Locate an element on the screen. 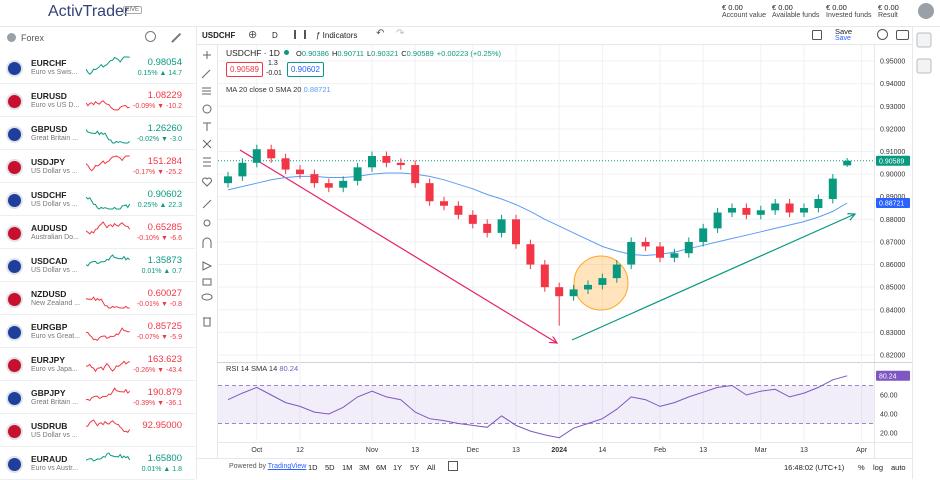 The image size is (940, 480). interval-button: D is located at coordinates (275, 35).